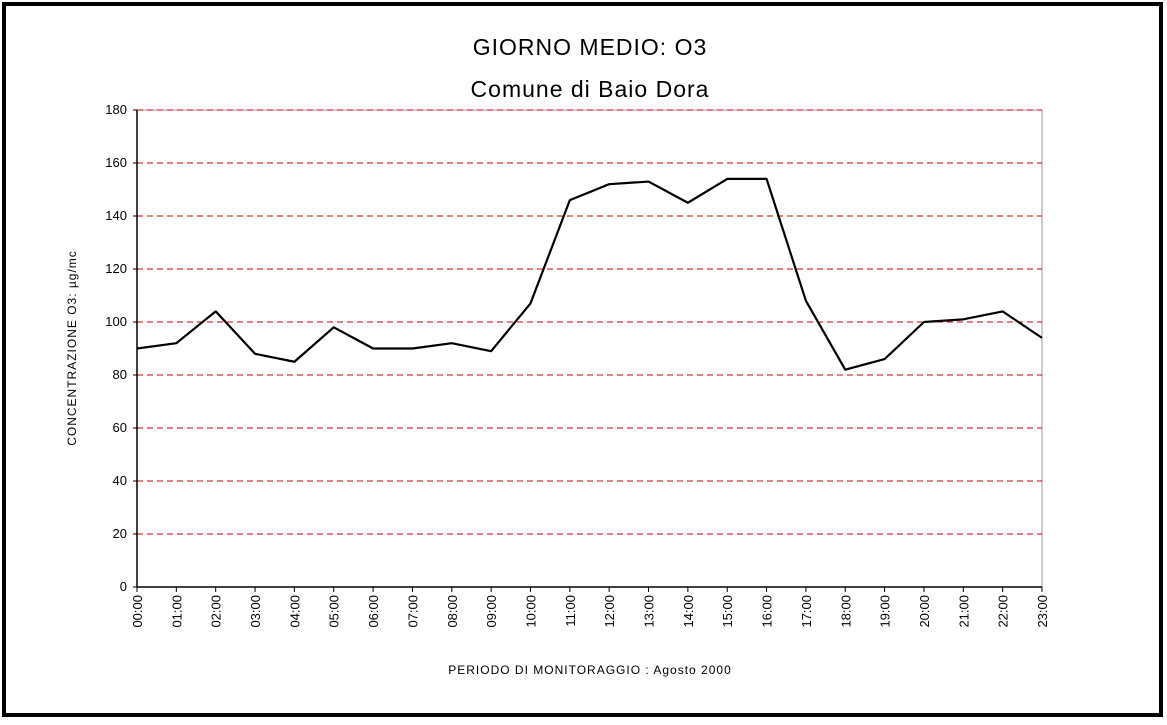  What do you see at coordinates (116, 215) in the screenshot?
I see `y-tick-label: 140` at bounding box center [116, 215].